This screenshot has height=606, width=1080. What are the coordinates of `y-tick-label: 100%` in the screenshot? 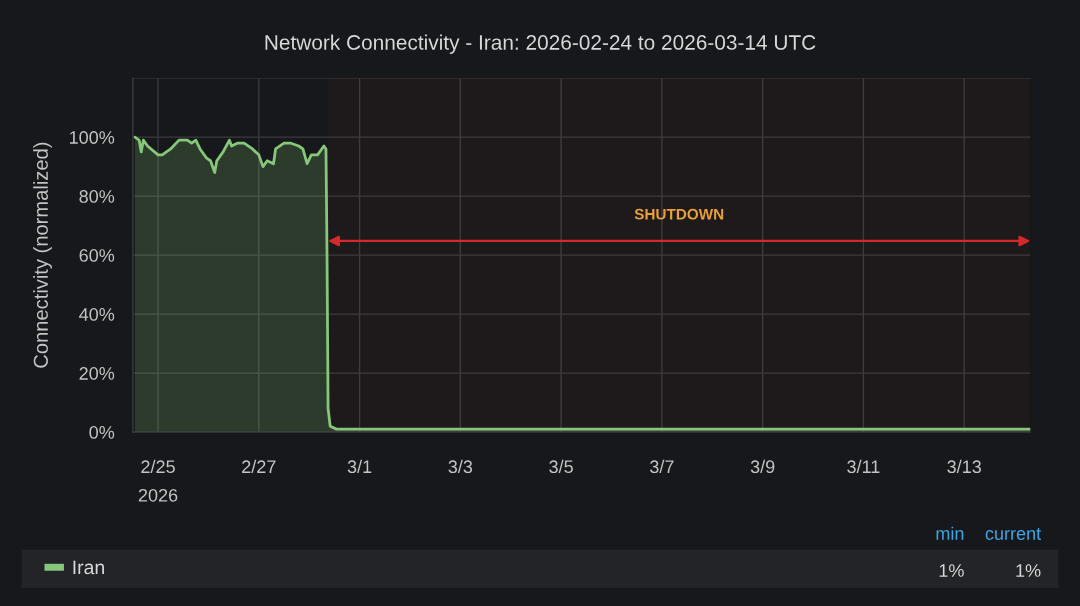 It's located at (92, 137).